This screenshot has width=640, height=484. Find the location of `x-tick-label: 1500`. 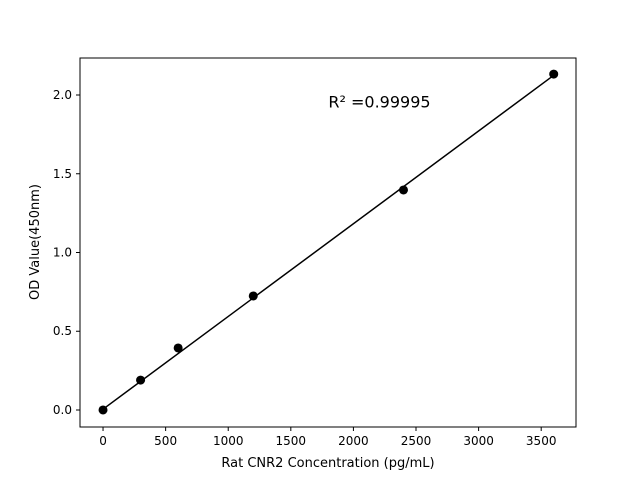

x-tick-label: 1500 is located at coordinates (291, 441).